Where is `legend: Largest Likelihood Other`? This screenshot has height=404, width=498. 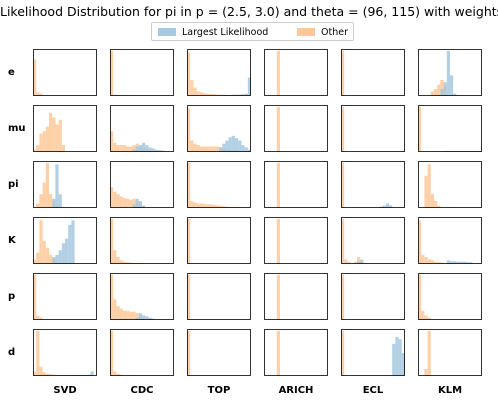 legend: Largest Likelihood Other is located at coordinates (252, 31).